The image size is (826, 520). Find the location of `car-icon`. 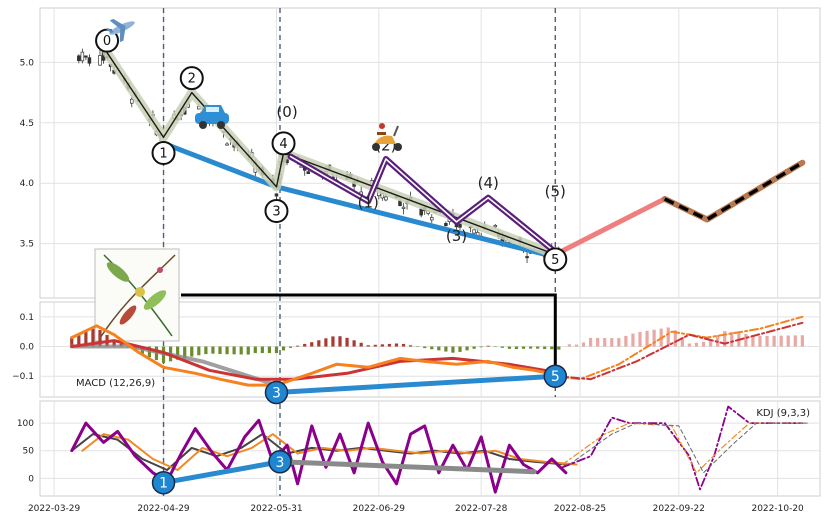

car-icon is located at coordinates (212, 117).